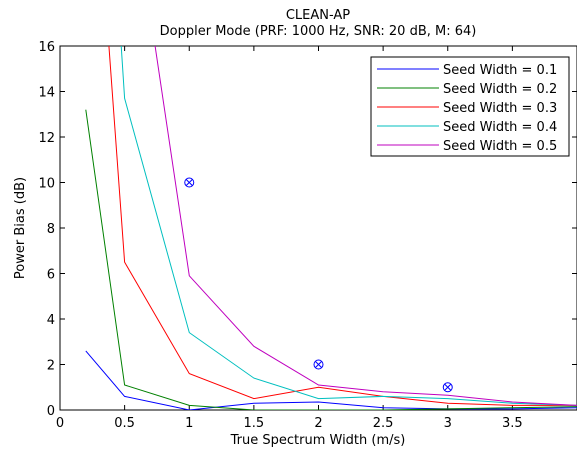 This screenshot has width=577, height=458. I want to click on x-tick-label: 3, so click(448, 423).